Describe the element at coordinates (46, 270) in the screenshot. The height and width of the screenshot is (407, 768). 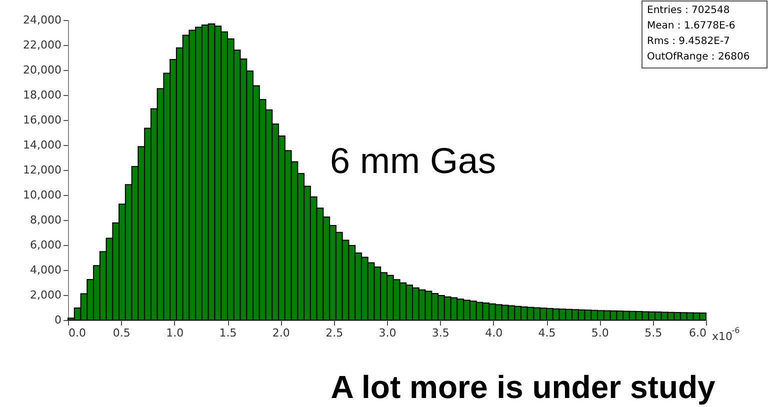
I see `y-tick-label: 4,000` at that location.